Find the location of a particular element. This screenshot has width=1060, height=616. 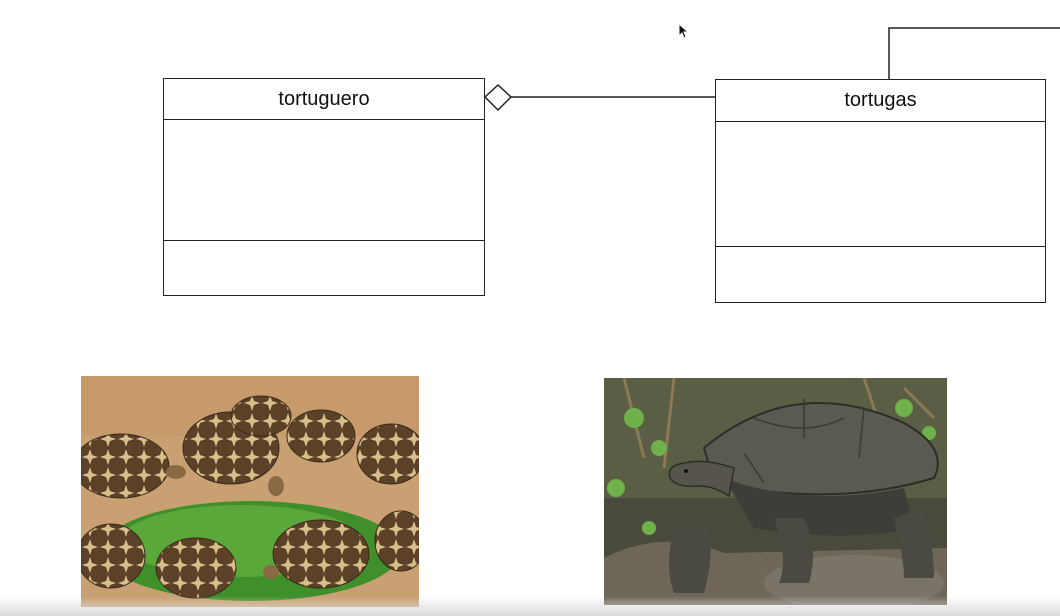

class-name-tortuguero: tortuguero is located at coordinates (324, 99).